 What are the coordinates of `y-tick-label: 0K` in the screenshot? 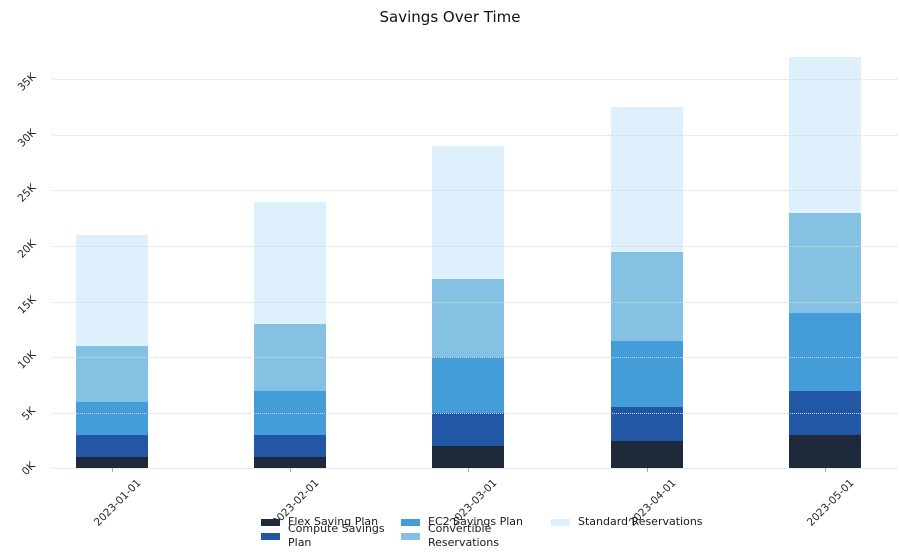 It's located at (29, 469).